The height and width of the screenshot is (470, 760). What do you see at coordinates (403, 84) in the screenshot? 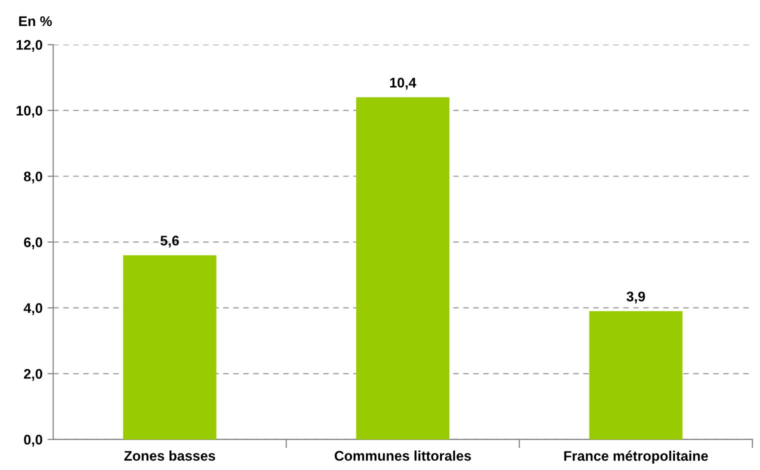
I see `data-label: 10,4` at bounding box center [403, 84].